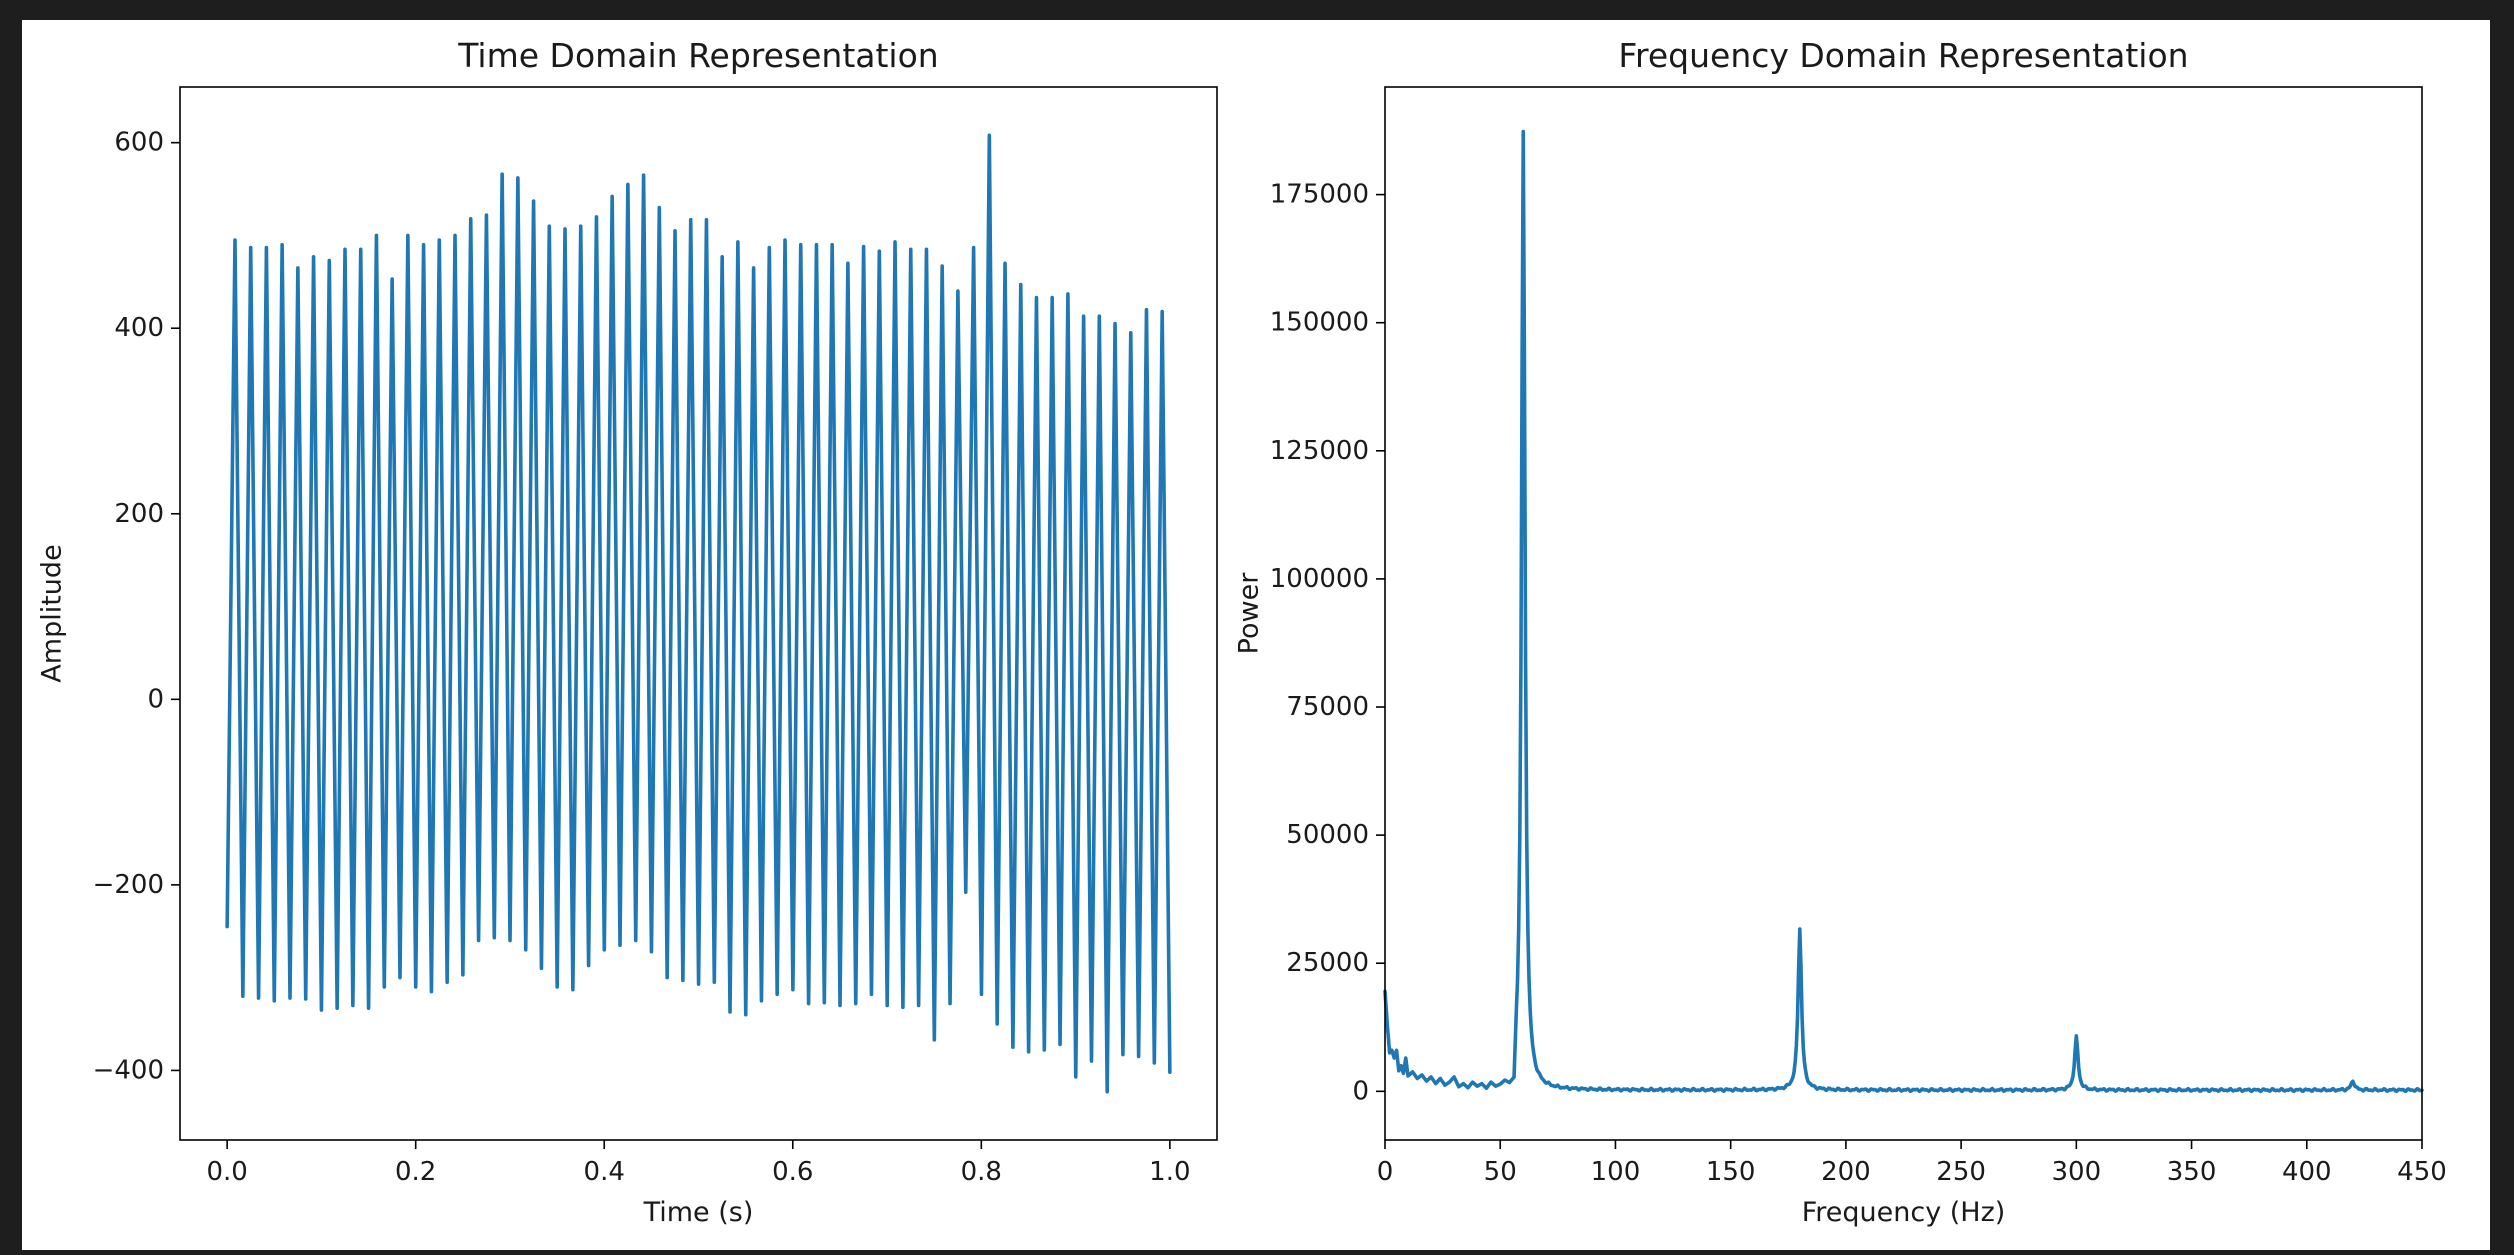 The width and height of the screenshot is (2514, 1255). I want to click on x-tick-label: 0.8, so click(981, 1172).